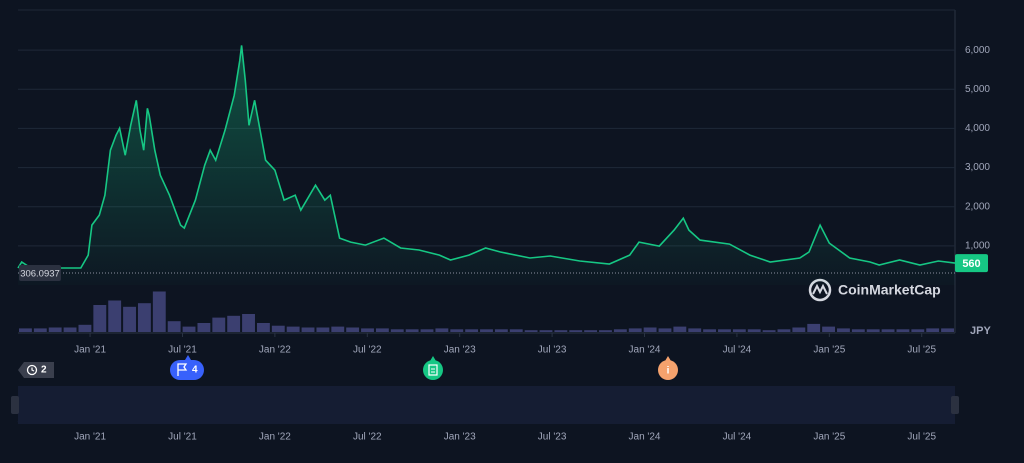 This screenshot has width=1024, height=463. Describe the element at coordinates (433, 368) in the screenshot. I see `event-badge` at that location.